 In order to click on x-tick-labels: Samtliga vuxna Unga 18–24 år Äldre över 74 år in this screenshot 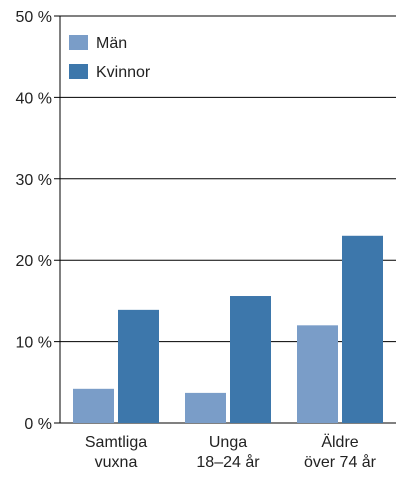, I will do `click(231, 452)`.